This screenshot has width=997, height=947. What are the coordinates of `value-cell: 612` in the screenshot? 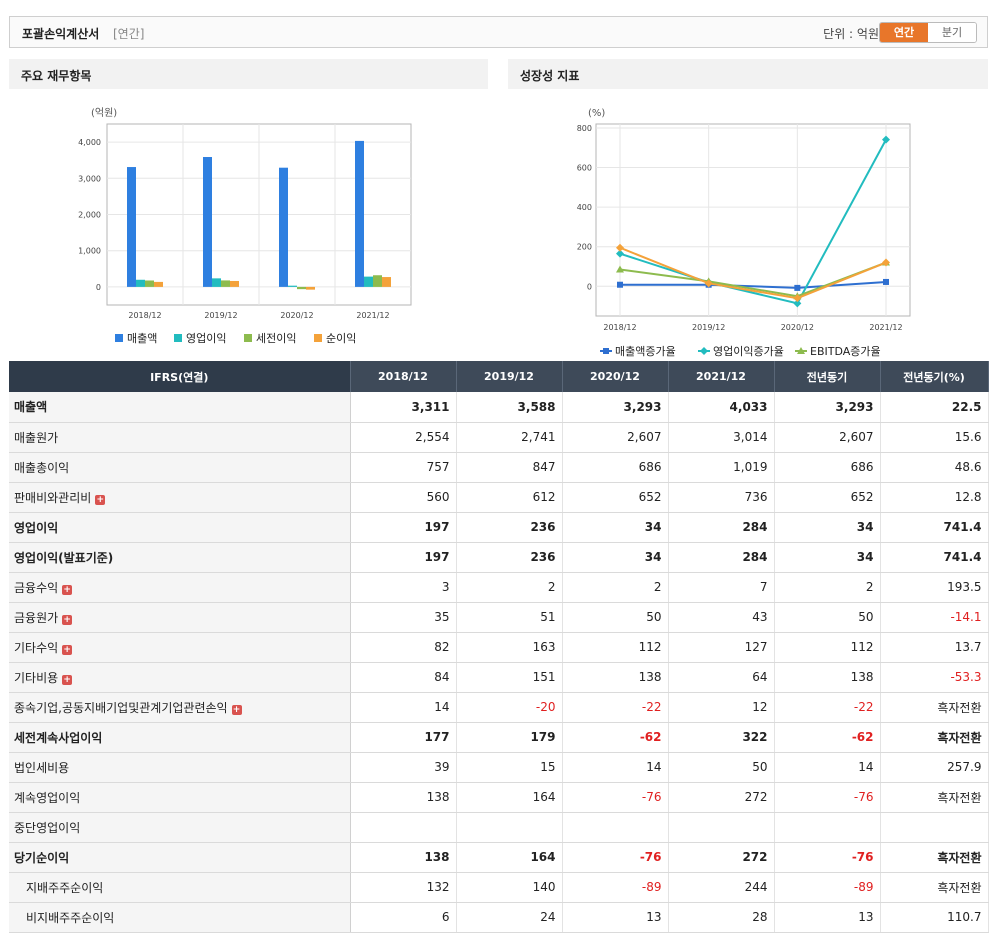 It's located at (509, 497).